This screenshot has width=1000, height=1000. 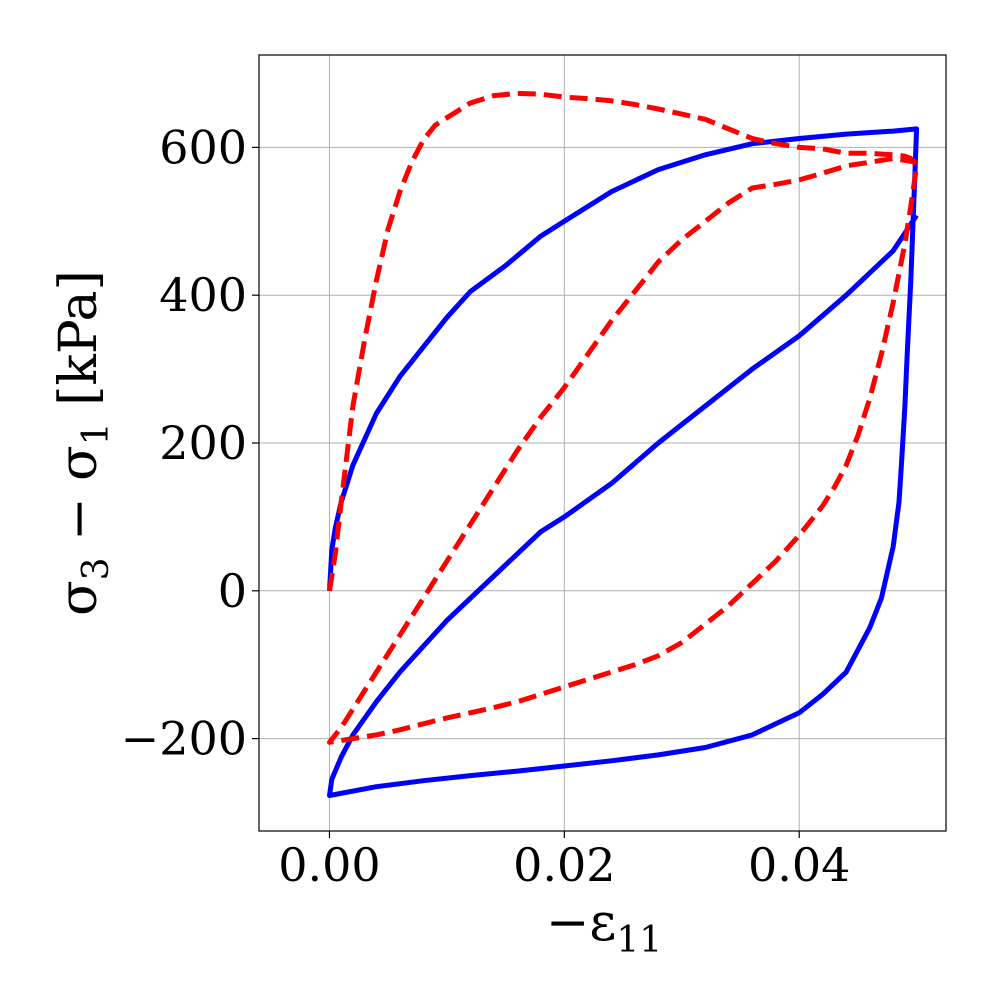 I want to click on x-tick-label: 0.02, so click(x=564, y=865).